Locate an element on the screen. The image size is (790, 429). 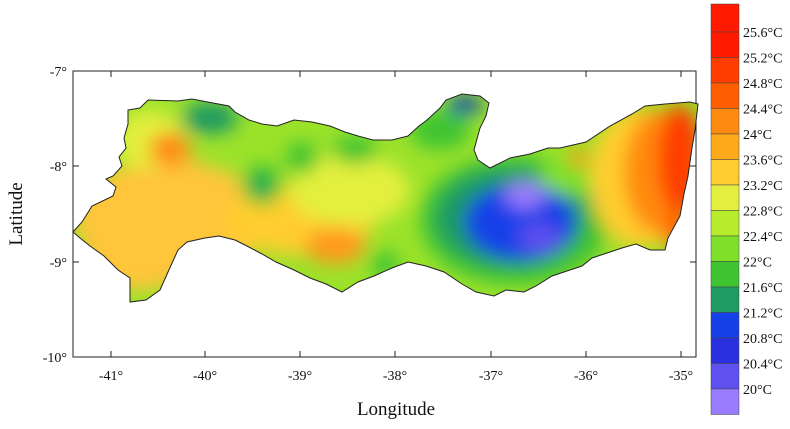
legend-label: 25.6°C is located at coordinates (762, 33).